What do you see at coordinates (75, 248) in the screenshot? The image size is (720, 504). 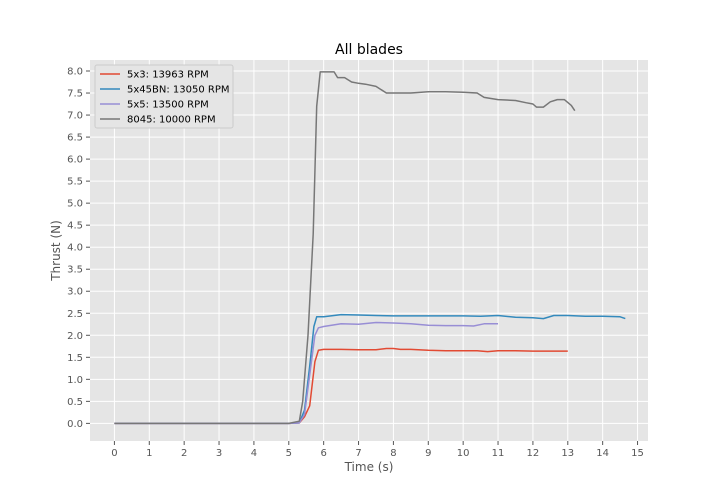 I see `y-tick-label: 4.0` at bounding box center [75, 248].